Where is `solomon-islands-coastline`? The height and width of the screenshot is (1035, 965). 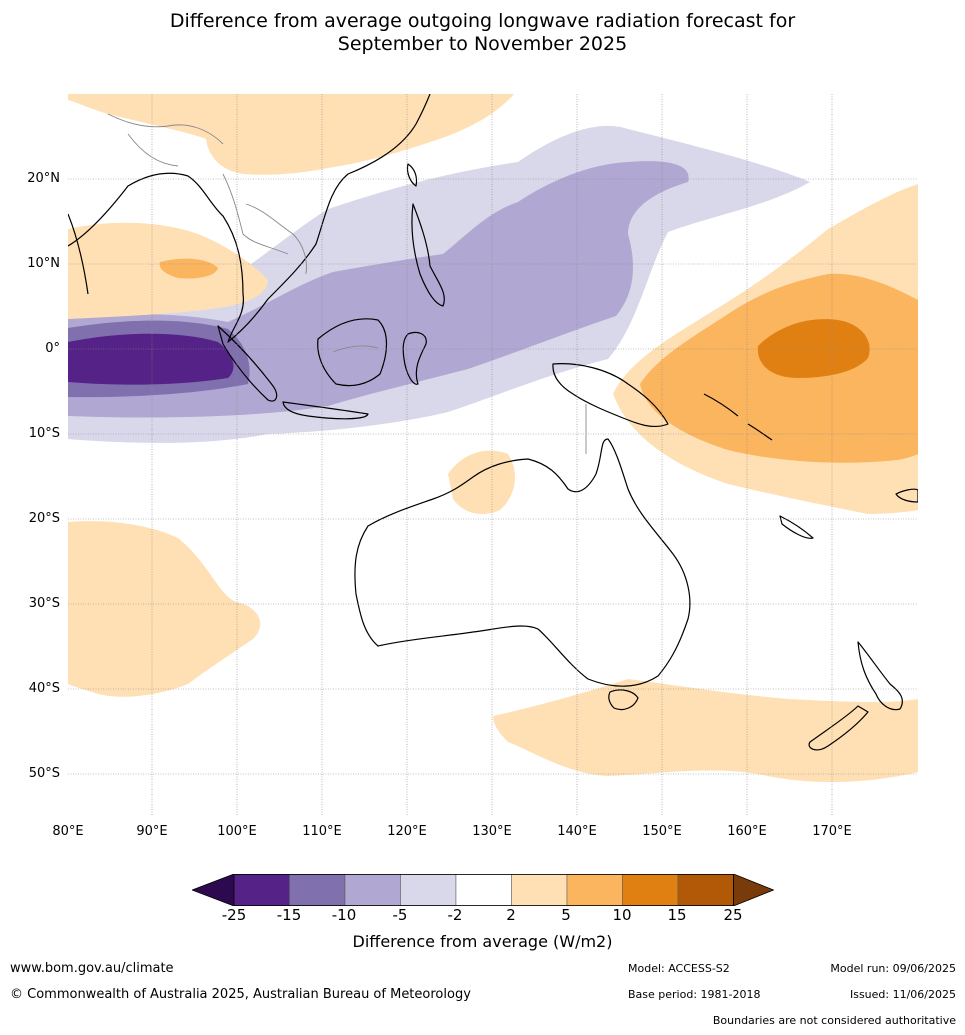 solomon-islands-coastline is located at coordinates (738, 417).